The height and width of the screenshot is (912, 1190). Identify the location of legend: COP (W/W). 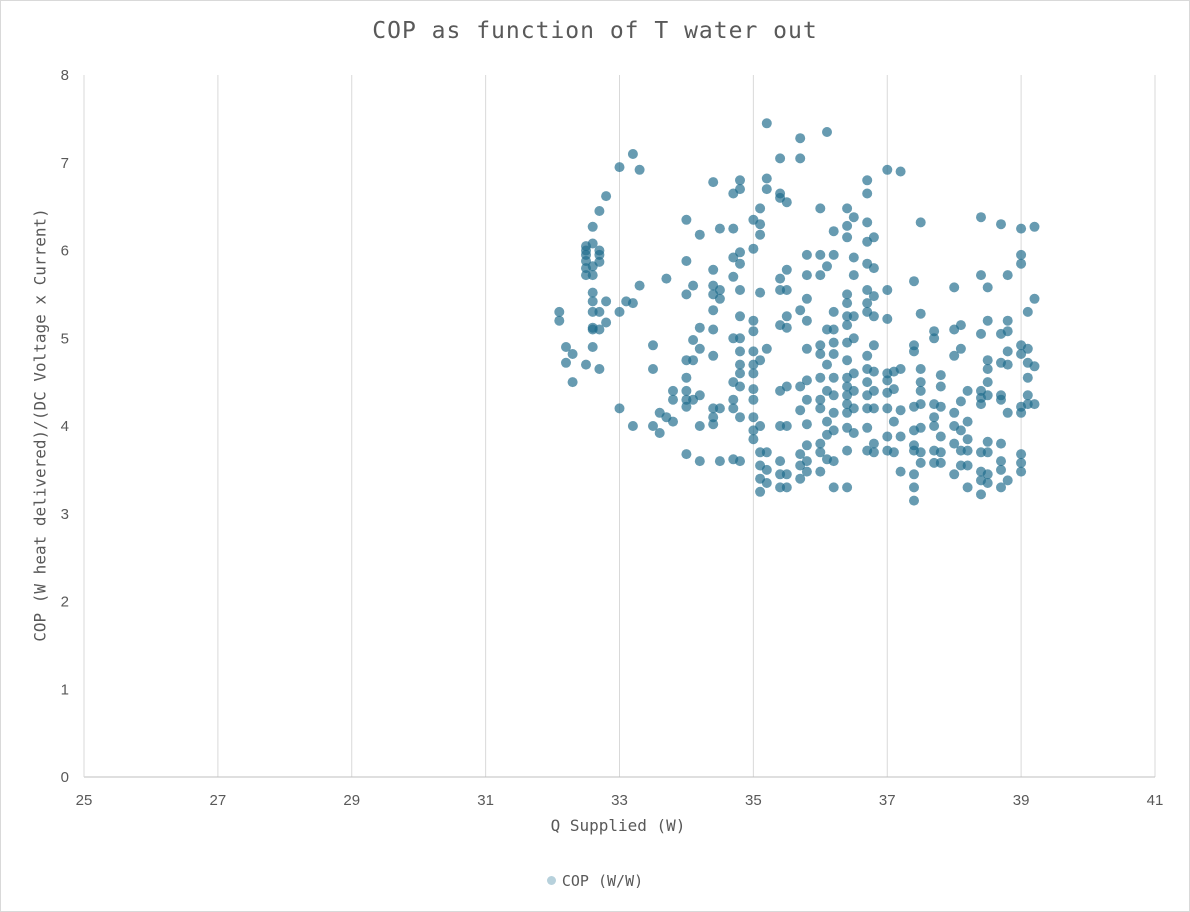
(595, 881).